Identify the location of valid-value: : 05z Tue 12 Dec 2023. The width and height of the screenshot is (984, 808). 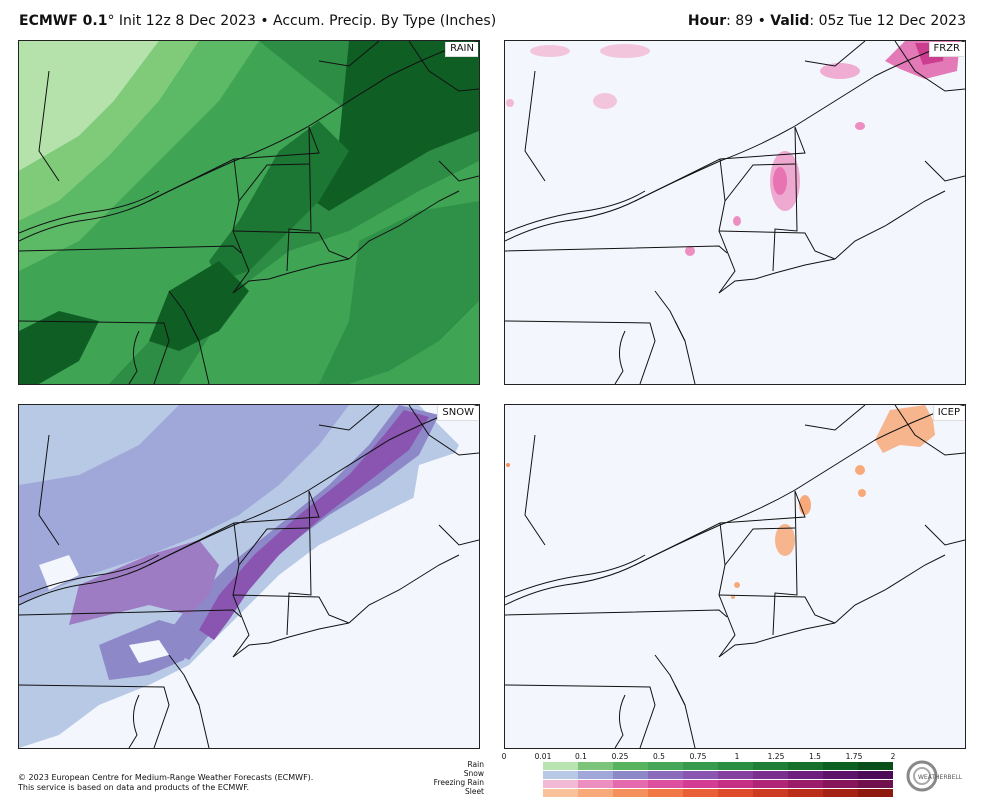
(887, 21).